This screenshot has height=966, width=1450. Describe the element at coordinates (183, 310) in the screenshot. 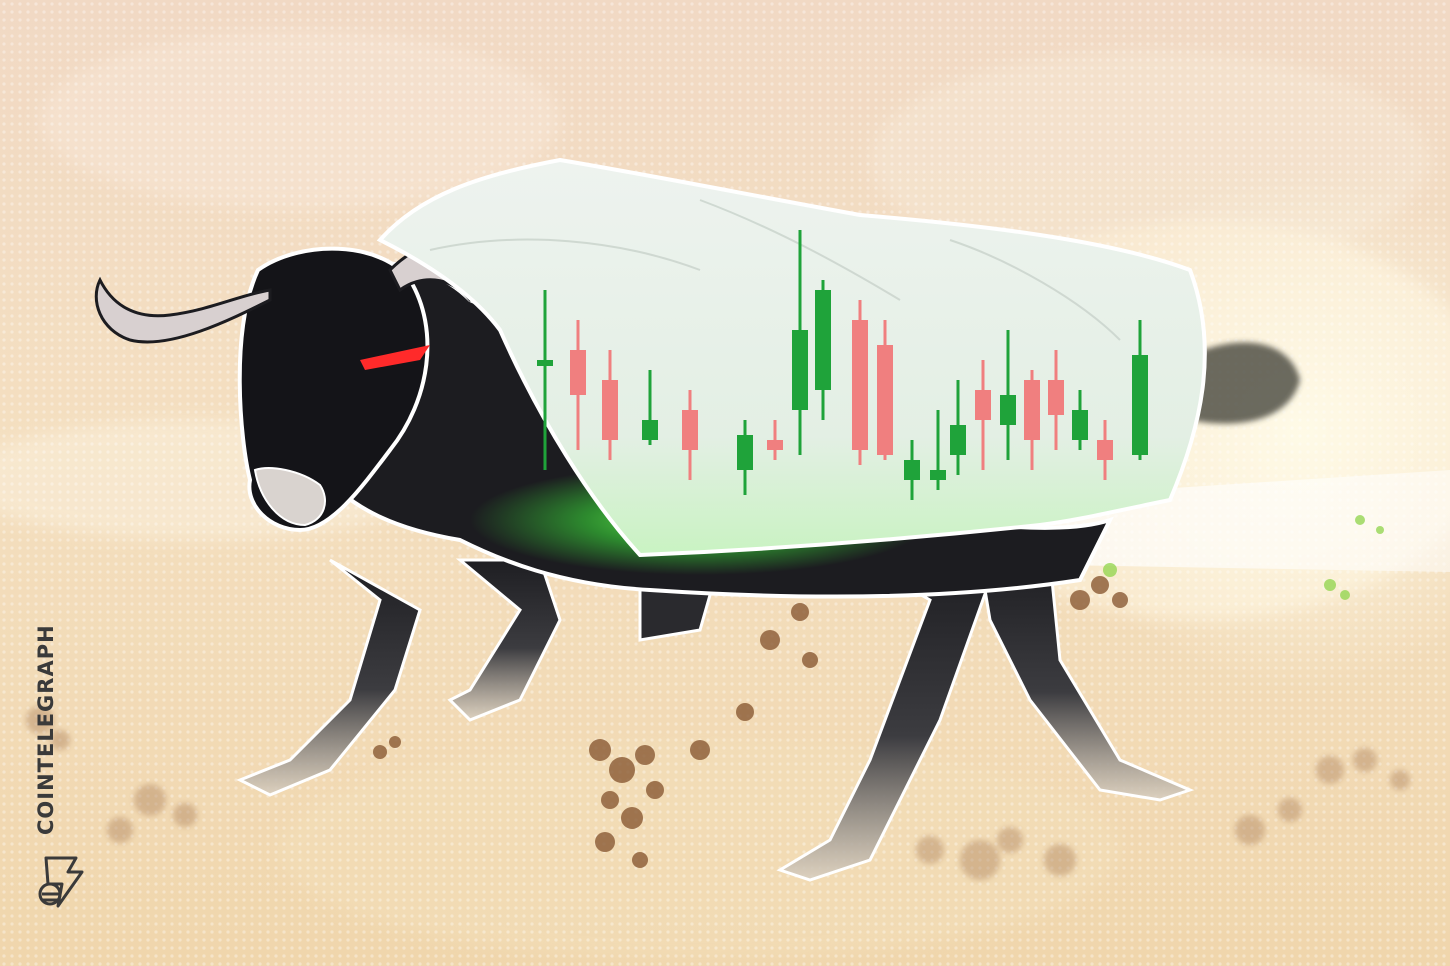

I see `bull-horn-left` at that location.